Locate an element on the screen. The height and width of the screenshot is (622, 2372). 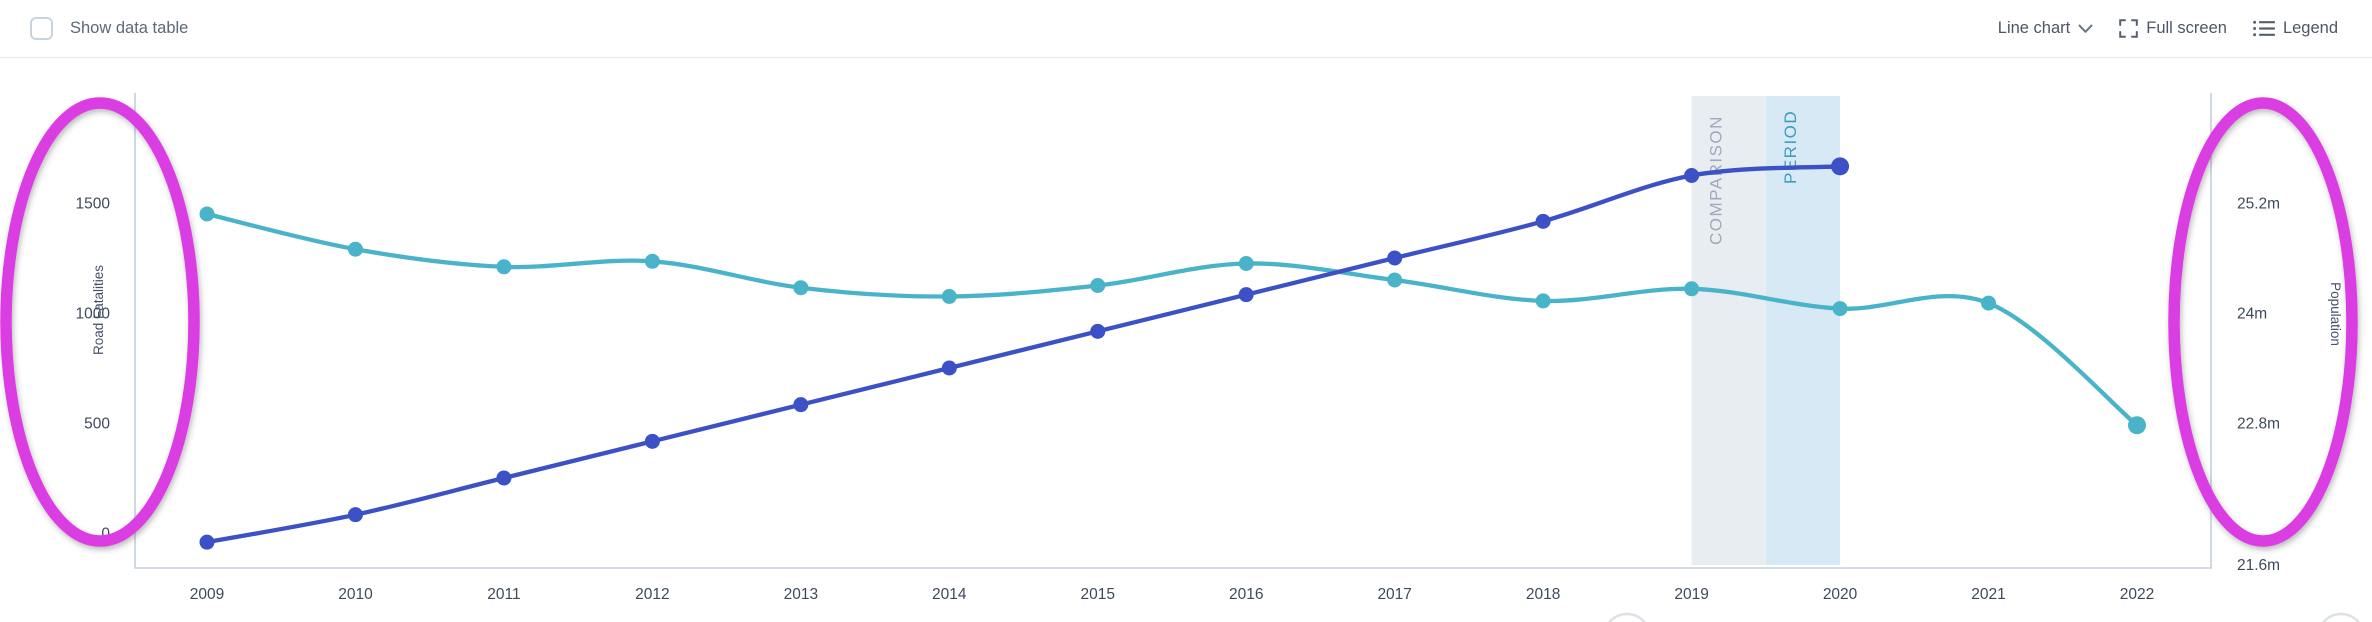
left-axis-title: Road Fatalities is located at coordinates (98, 310).